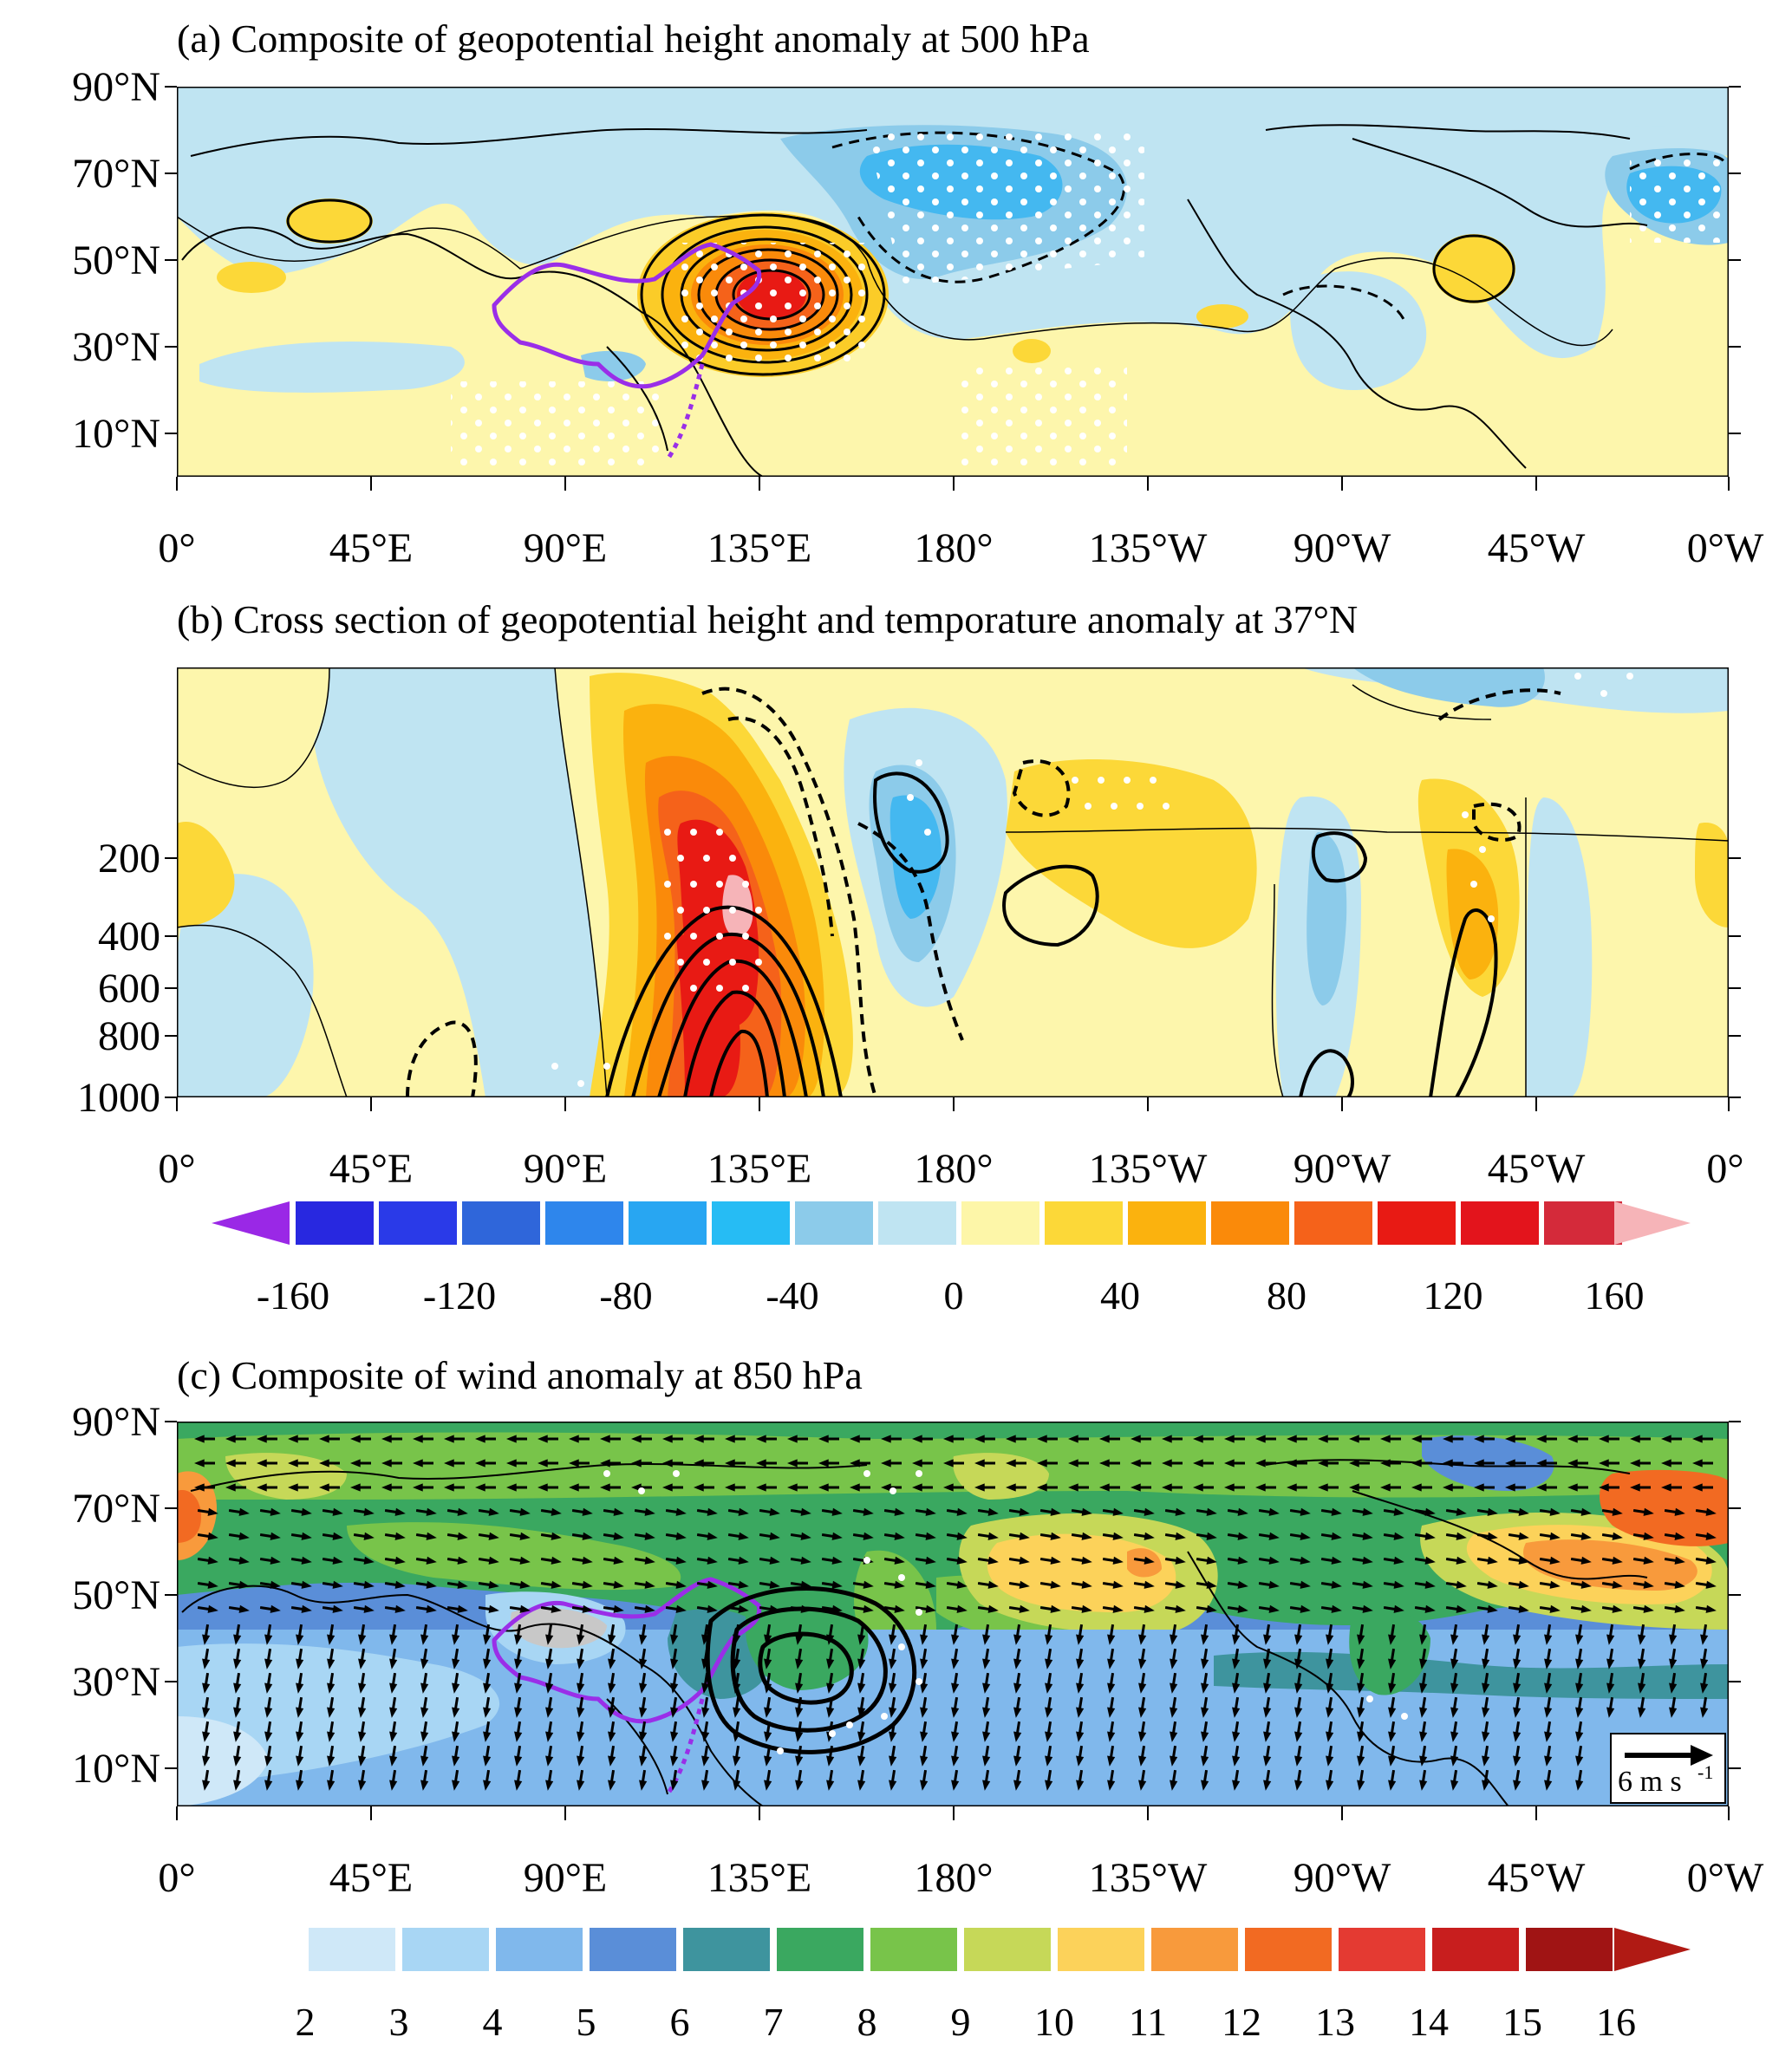  What do you see at coordinates (520, 1375) in the screenshot?
I see `panel-c-title: (c) Composite of wind anomaly at 850 hPa` at bounding box center [520, 1375].